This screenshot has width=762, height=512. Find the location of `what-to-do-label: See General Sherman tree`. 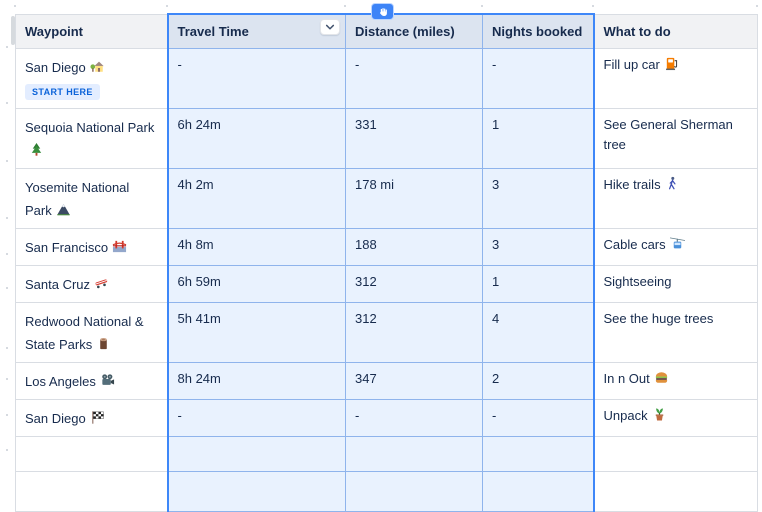

what-to-do-label: See General Sherman tree is located at coordinates (668, 134).